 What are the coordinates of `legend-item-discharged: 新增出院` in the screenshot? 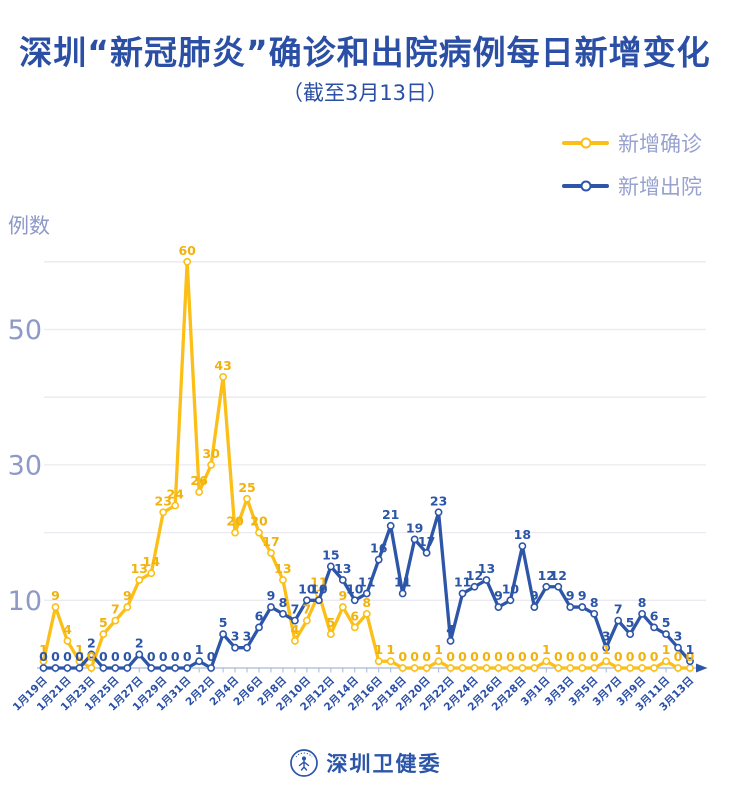 It's located at (632, 186).